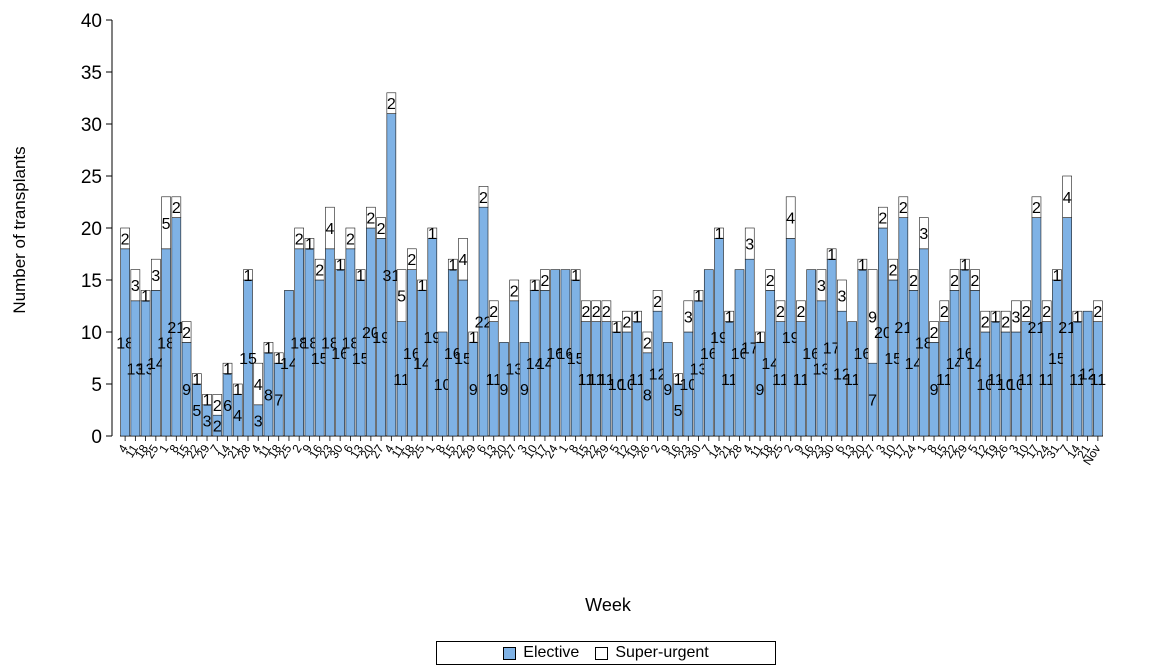 The width and height of the screenshot is (1167, 669). Describe the element at coordinates (237, 416) in the screenshot. I see `data-label-elective: 4` at that location.